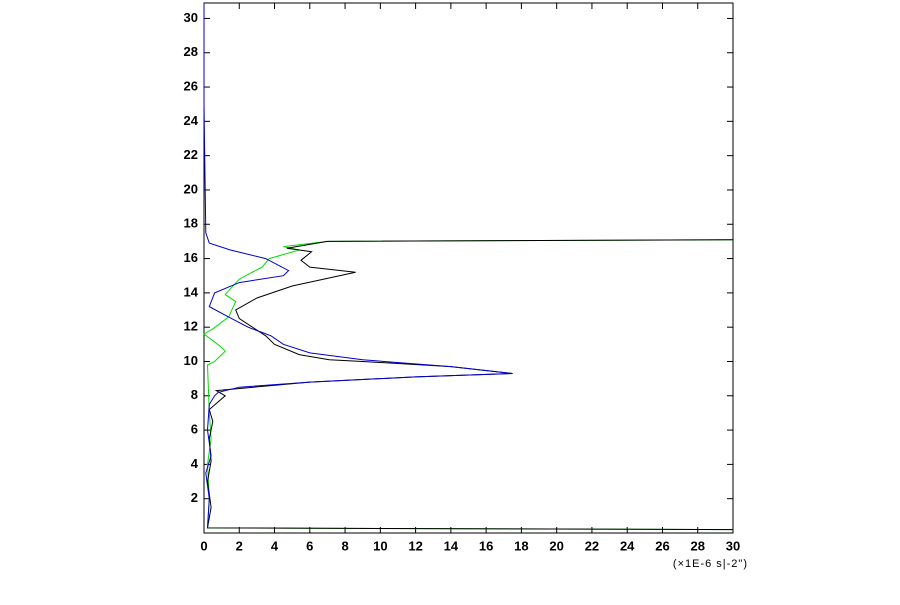 This screenshot has width=900, height=605. Describe the element at coordinates (191, 257) in the screenshot. I see `y-tick-label: 16` at that location.